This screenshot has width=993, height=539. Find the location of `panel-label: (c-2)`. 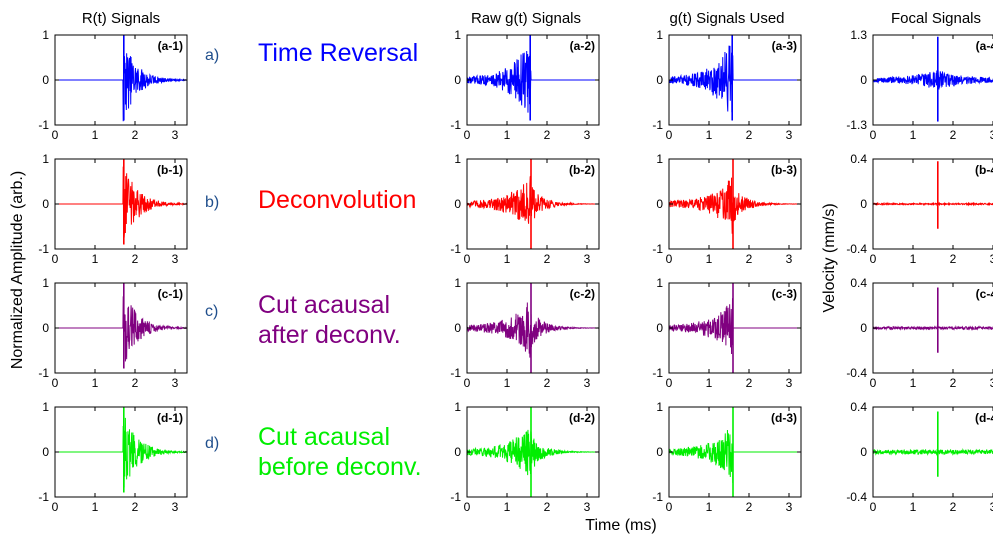

panel-label: (c-2) is located at coordinates (582, 294).